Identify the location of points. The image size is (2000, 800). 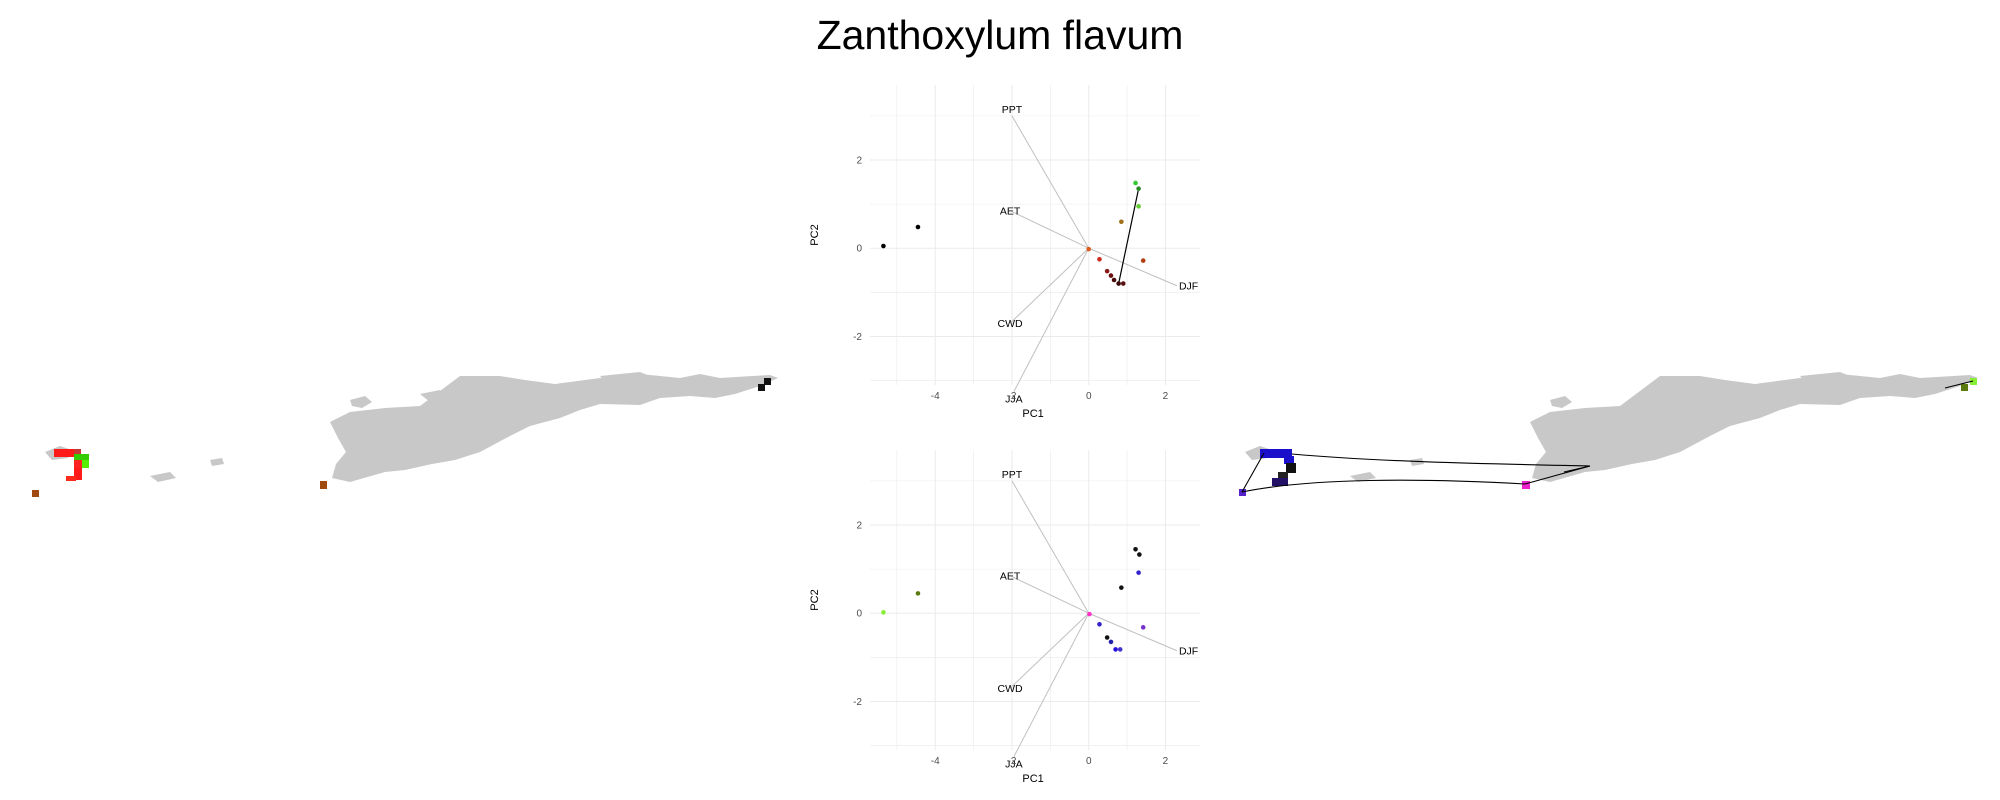
(1013, 599).